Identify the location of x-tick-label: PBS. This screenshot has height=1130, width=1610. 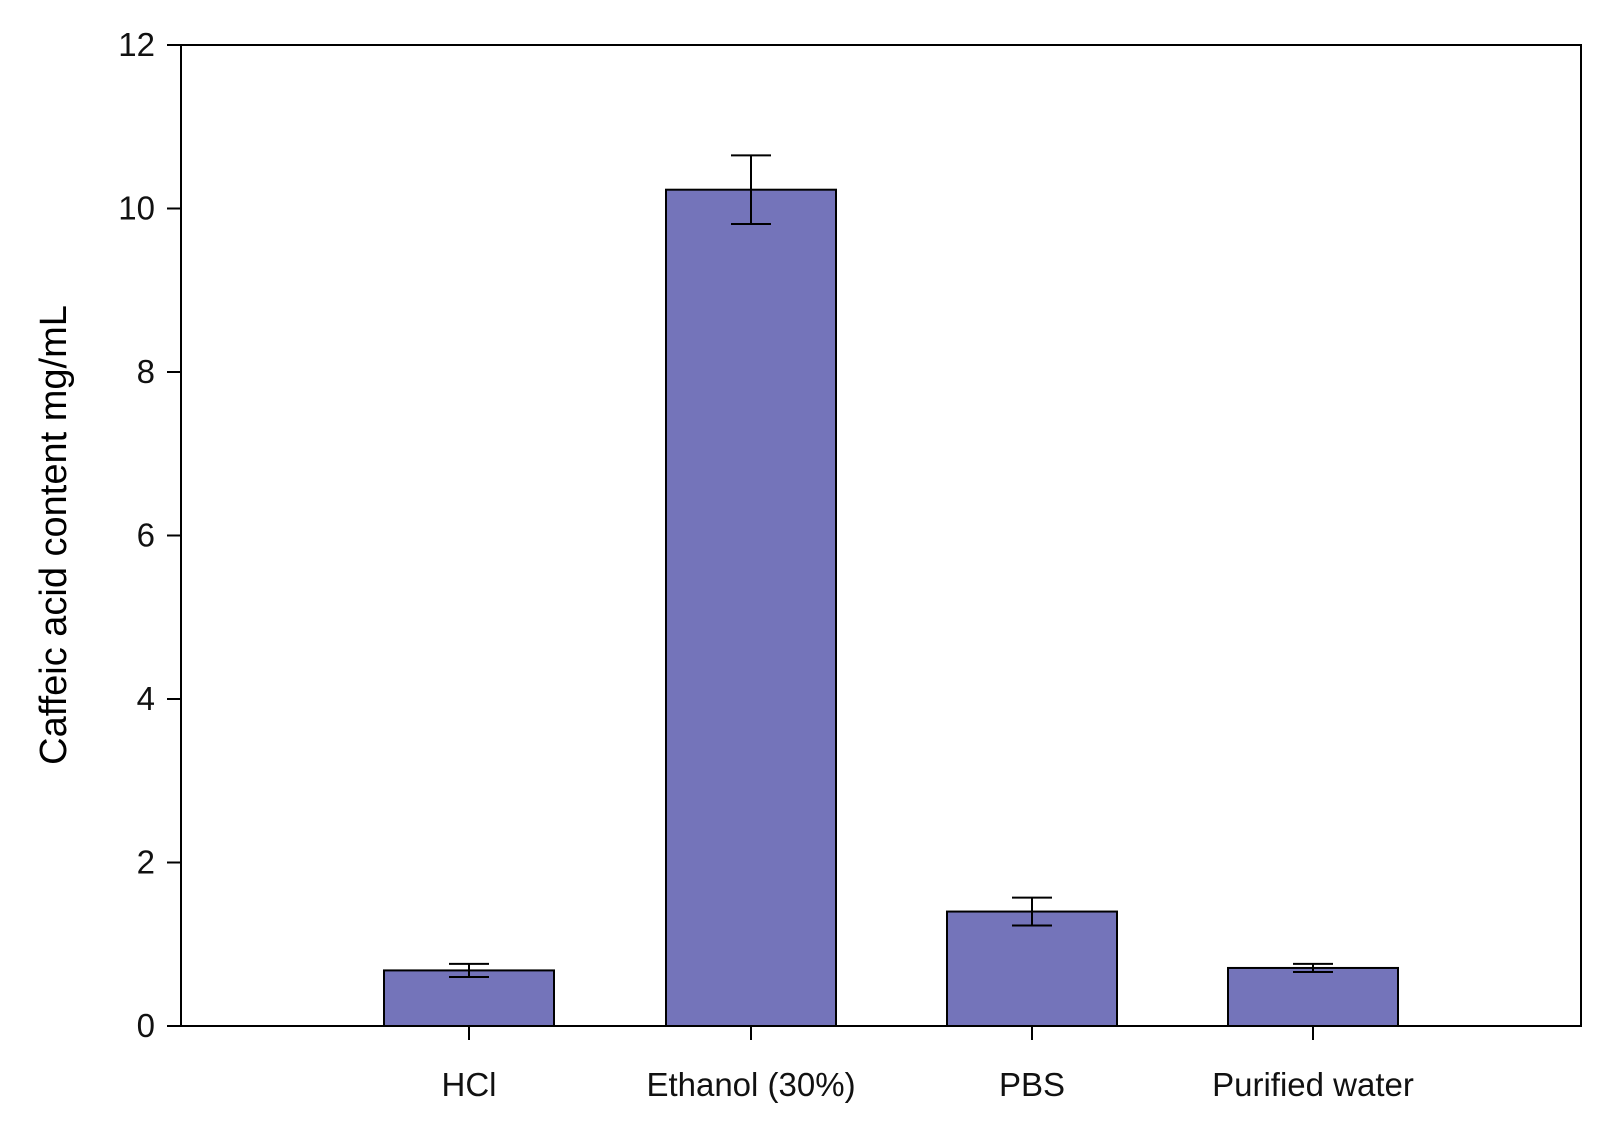
(1032, 1084).